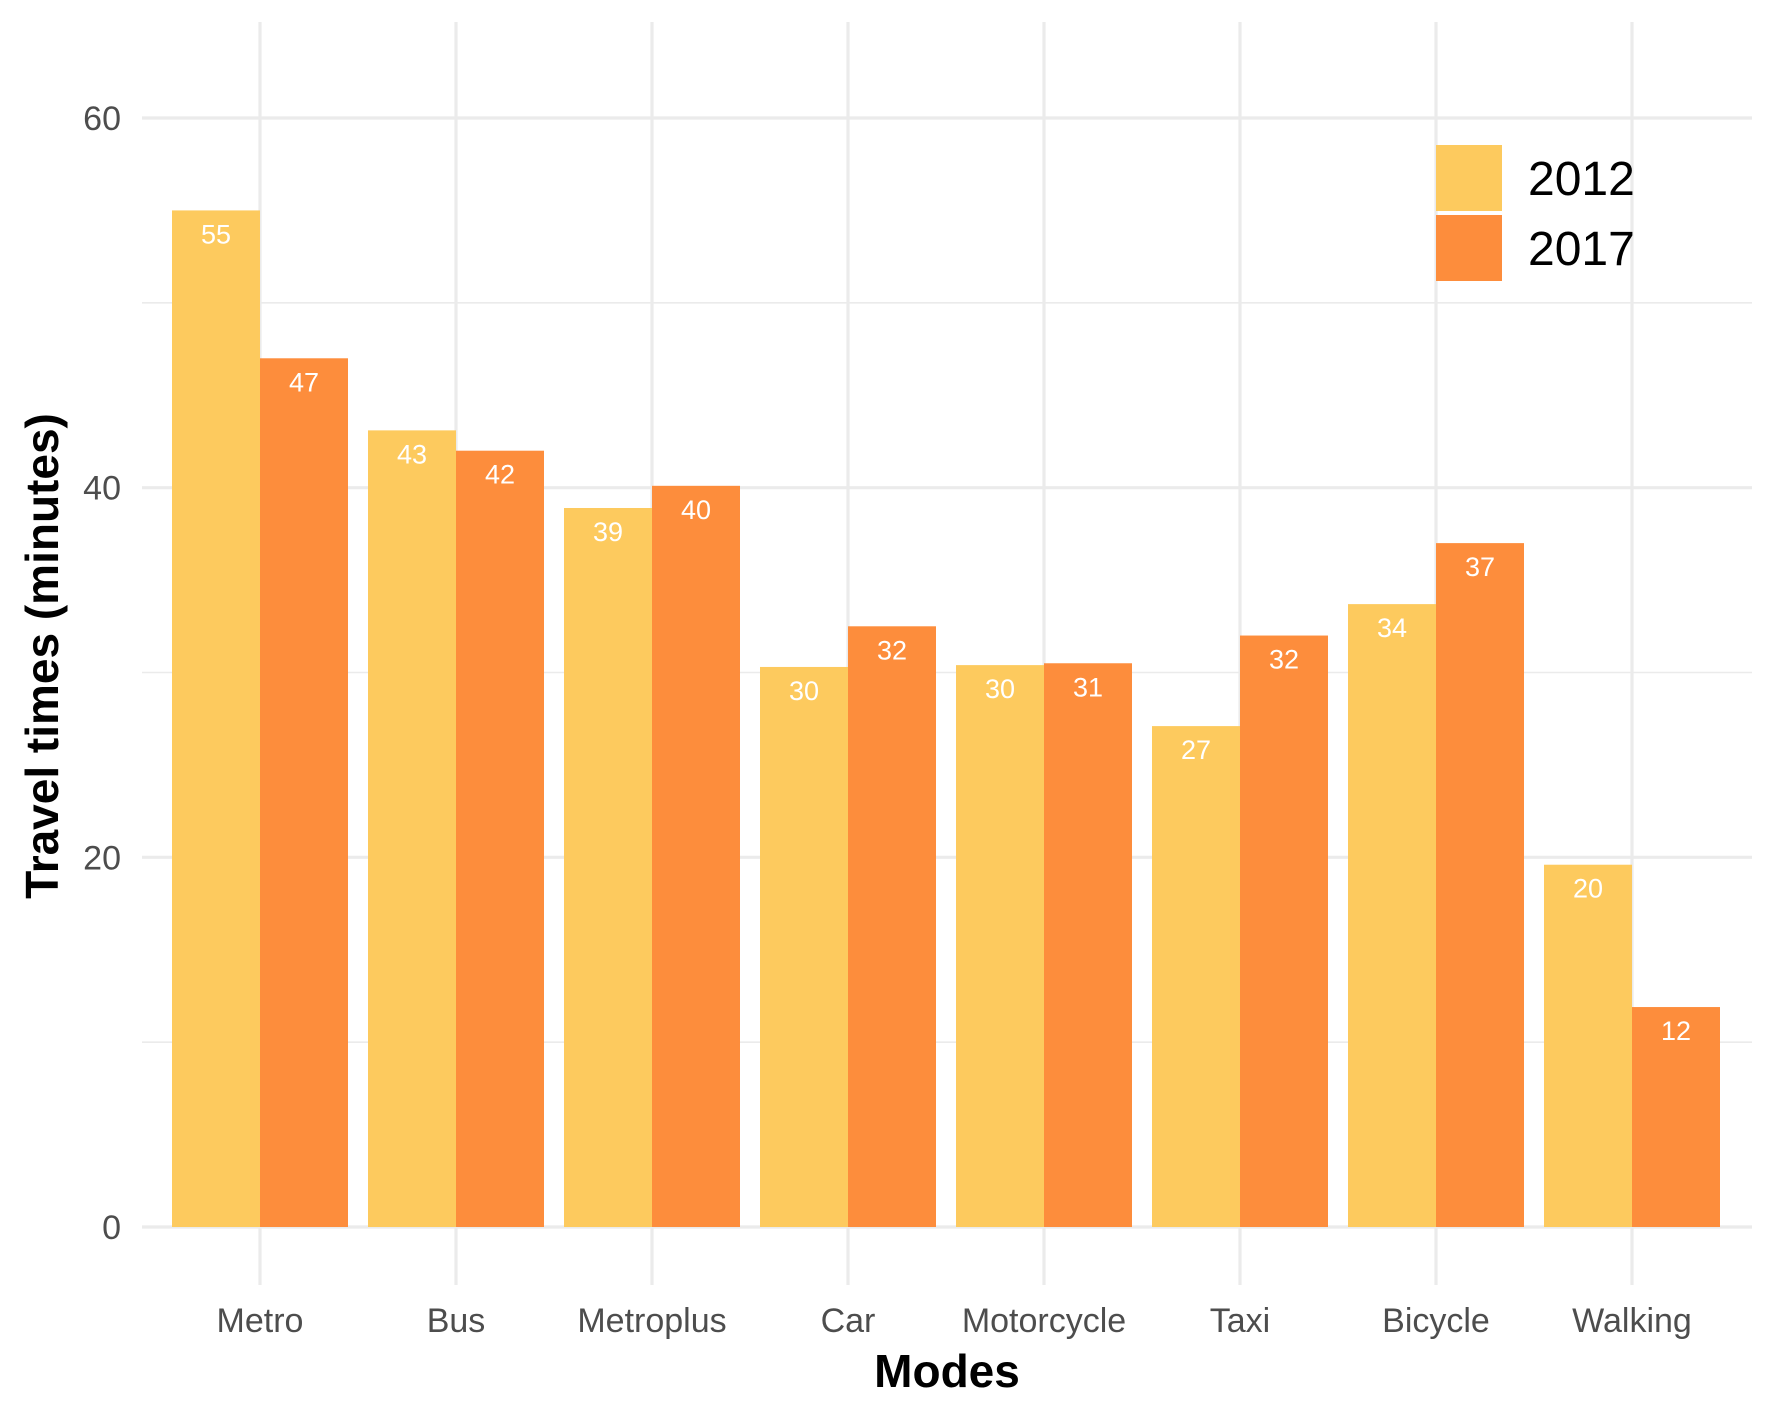 This screenshot has width=1771, height=1417. I want to click on bar-2017-metroplus, so click(696, 856).